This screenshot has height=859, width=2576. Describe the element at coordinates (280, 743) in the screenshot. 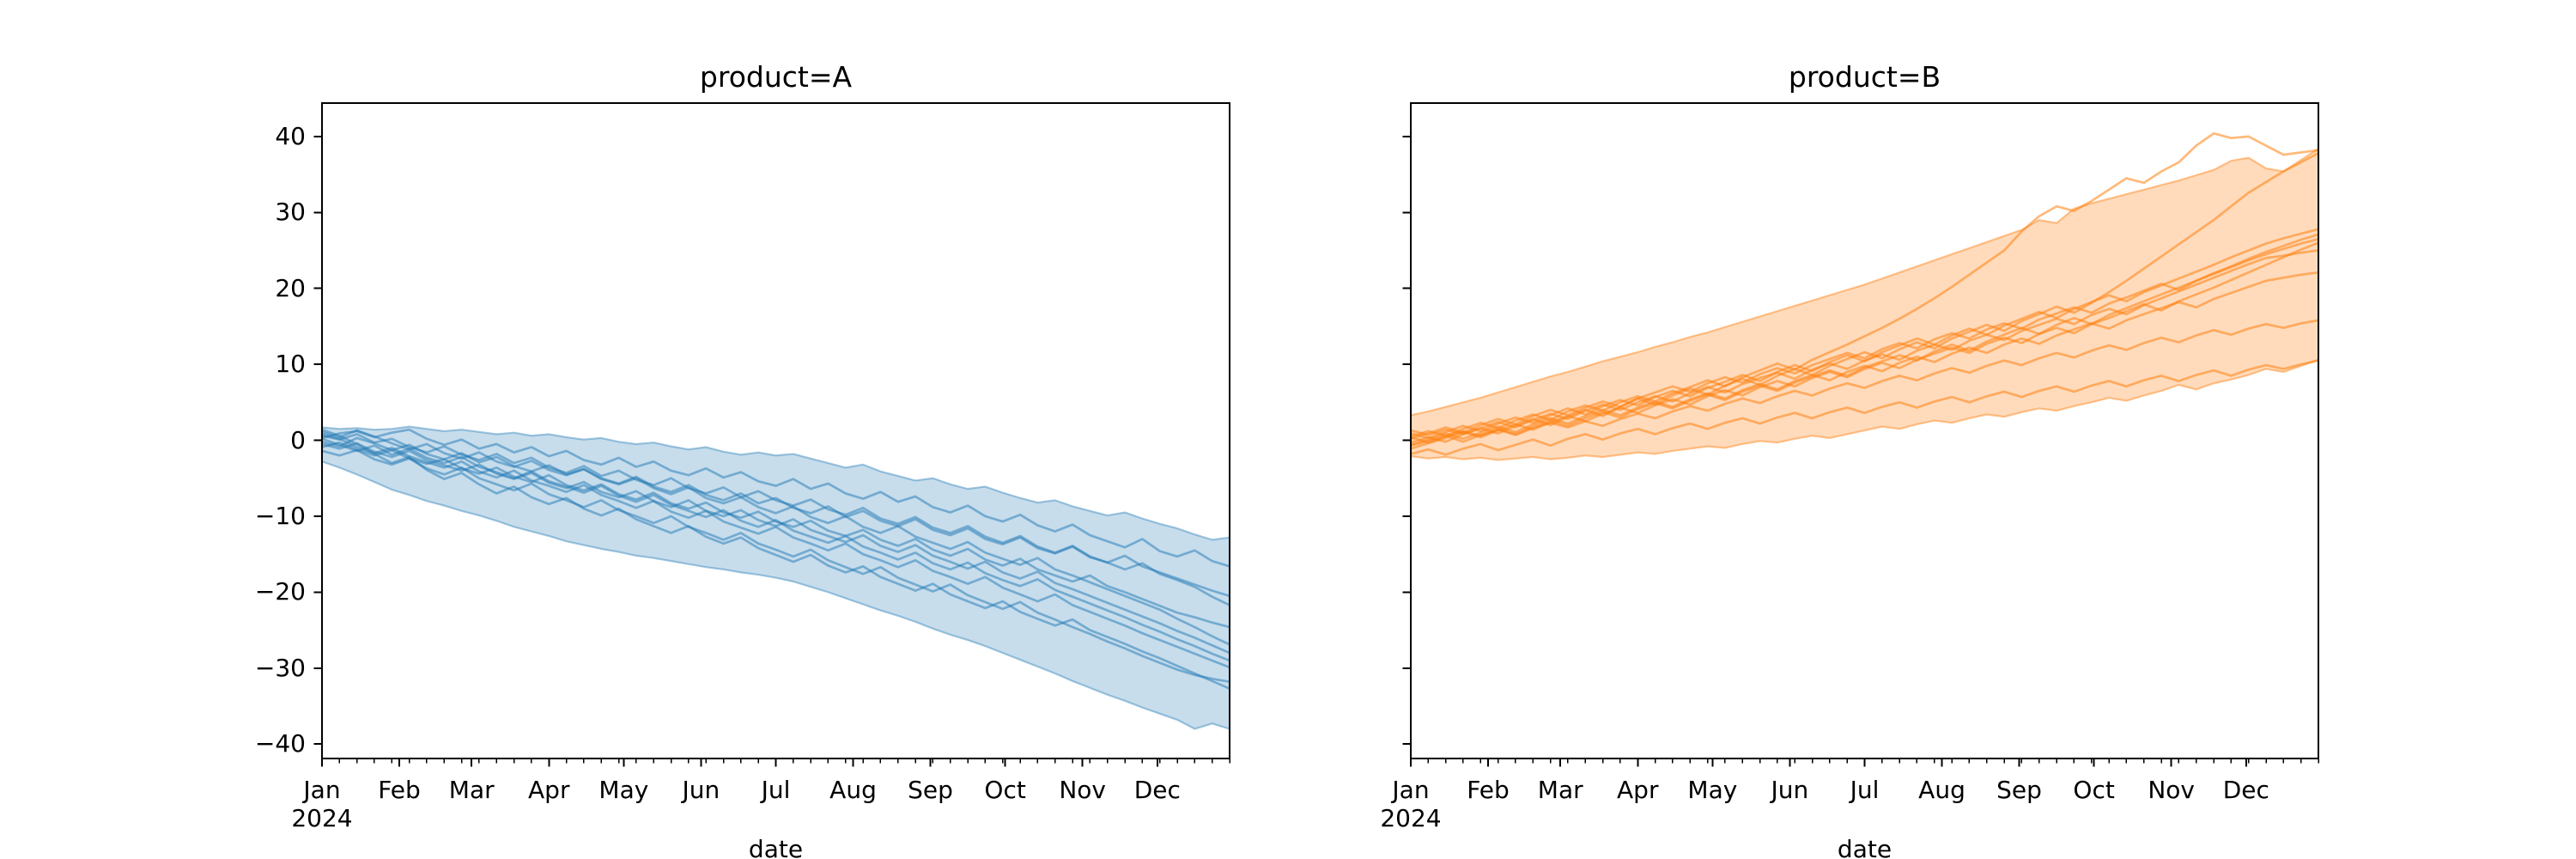

I see `y-tick-label--40: −40` at that location.